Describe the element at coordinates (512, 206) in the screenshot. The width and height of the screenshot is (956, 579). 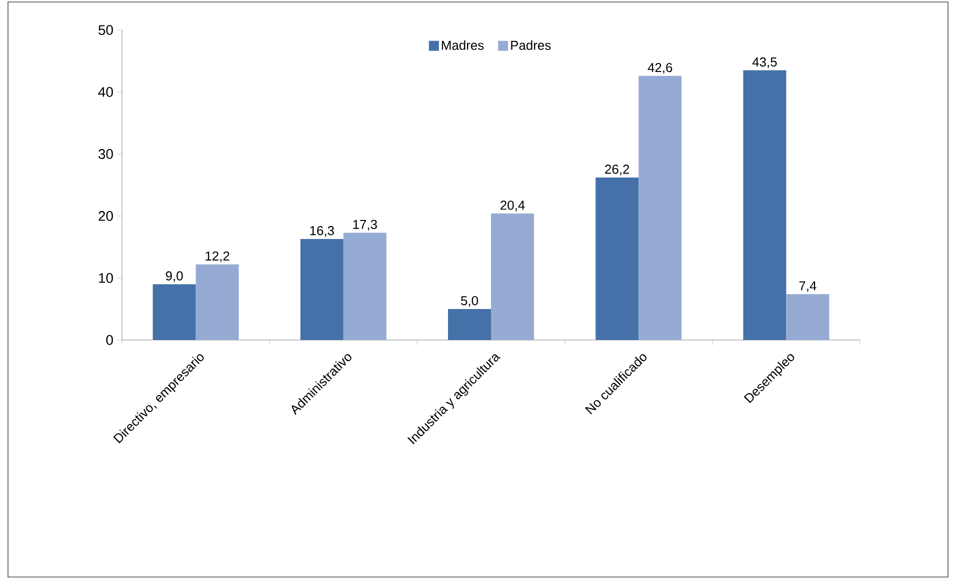
I see `data-label: 20,4` at that location.